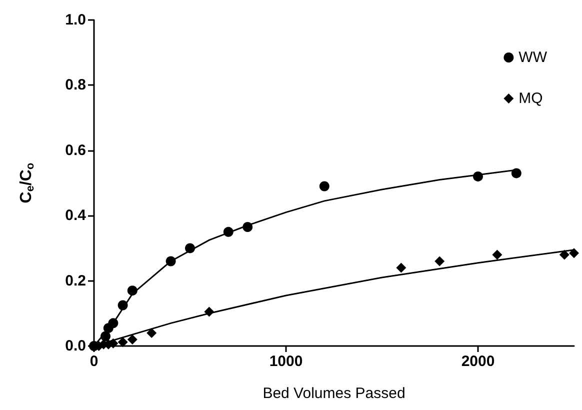 The height and width of the screenshot is (410, 582). I want to click on y-tick-label: 0.4, so click(76, 215).